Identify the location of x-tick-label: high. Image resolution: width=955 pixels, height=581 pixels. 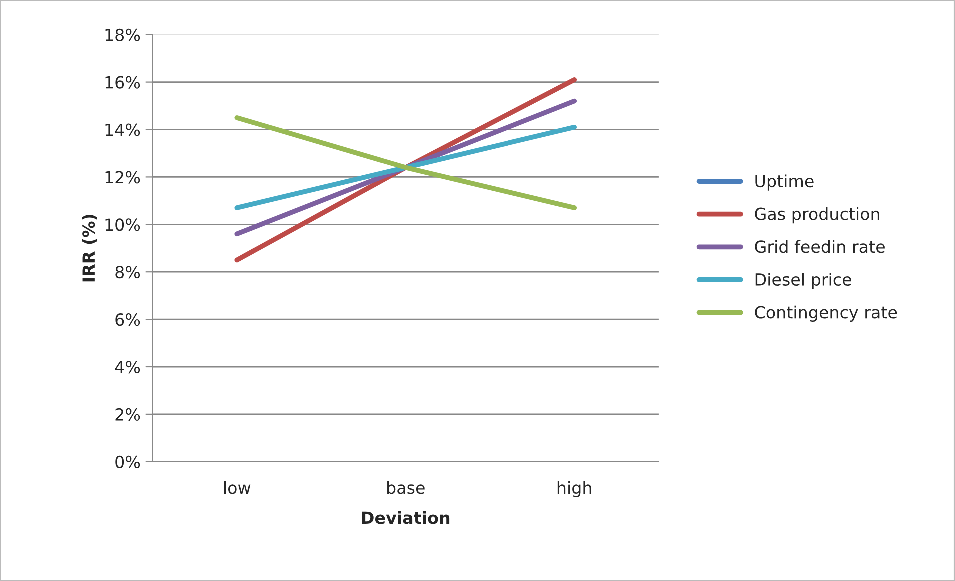
(575, 489).